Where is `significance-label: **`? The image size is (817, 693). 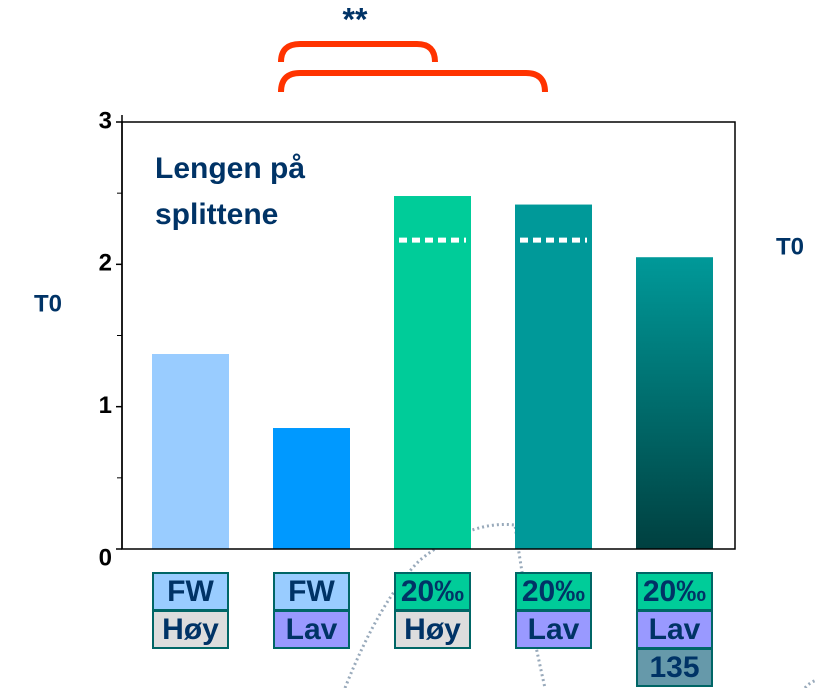
significance-label: ** is located at coordinates (355, 19).